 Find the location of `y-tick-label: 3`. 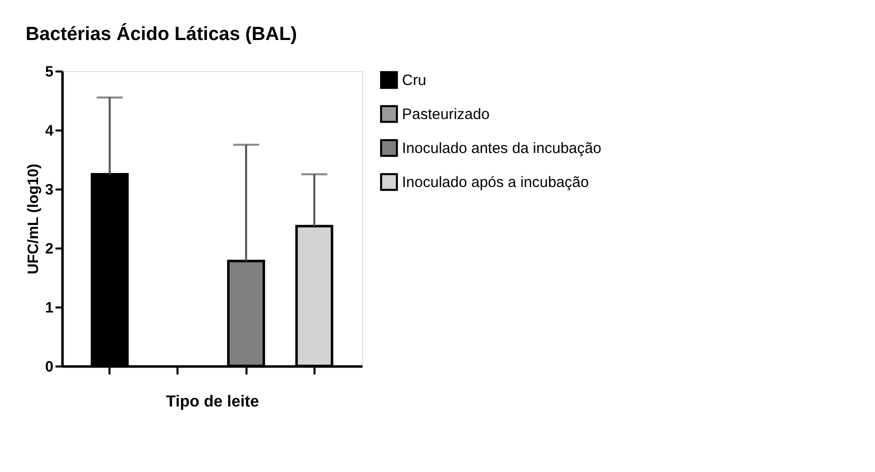

y-tick-label: 3 is located at coordinates (49, 190).